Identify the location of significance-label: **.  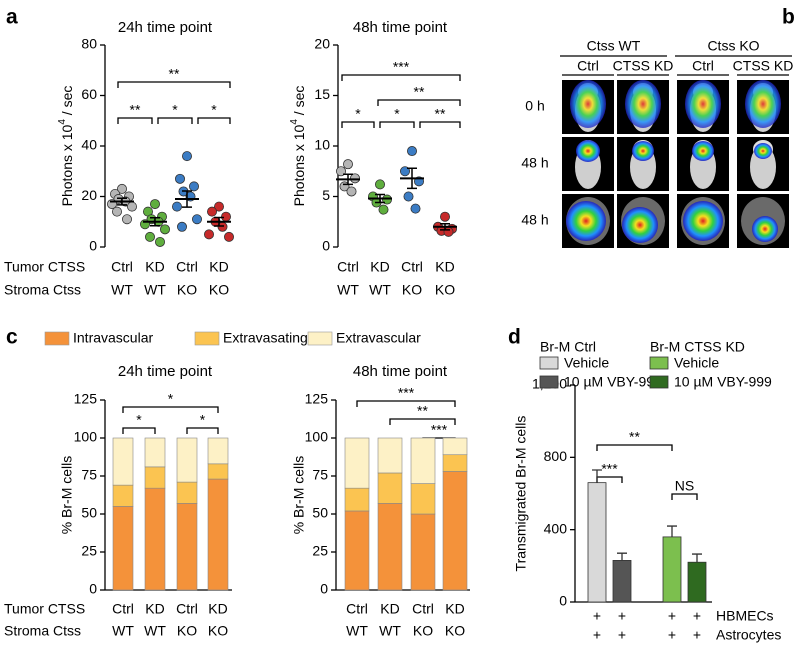
(135, 110).